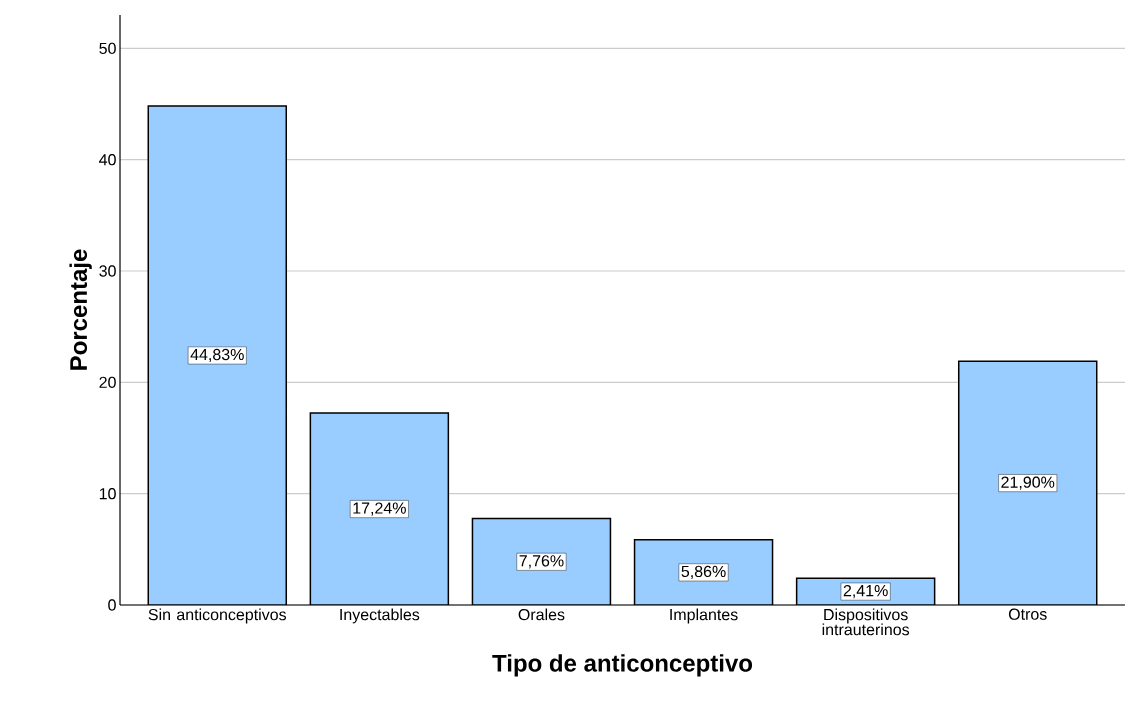 This screenshot has width=1129, height=711. What do you see at coordinates (380, 616) in the screenshot?
I see `x-tick-label: Inyectables` at bounding box center [380, 616].